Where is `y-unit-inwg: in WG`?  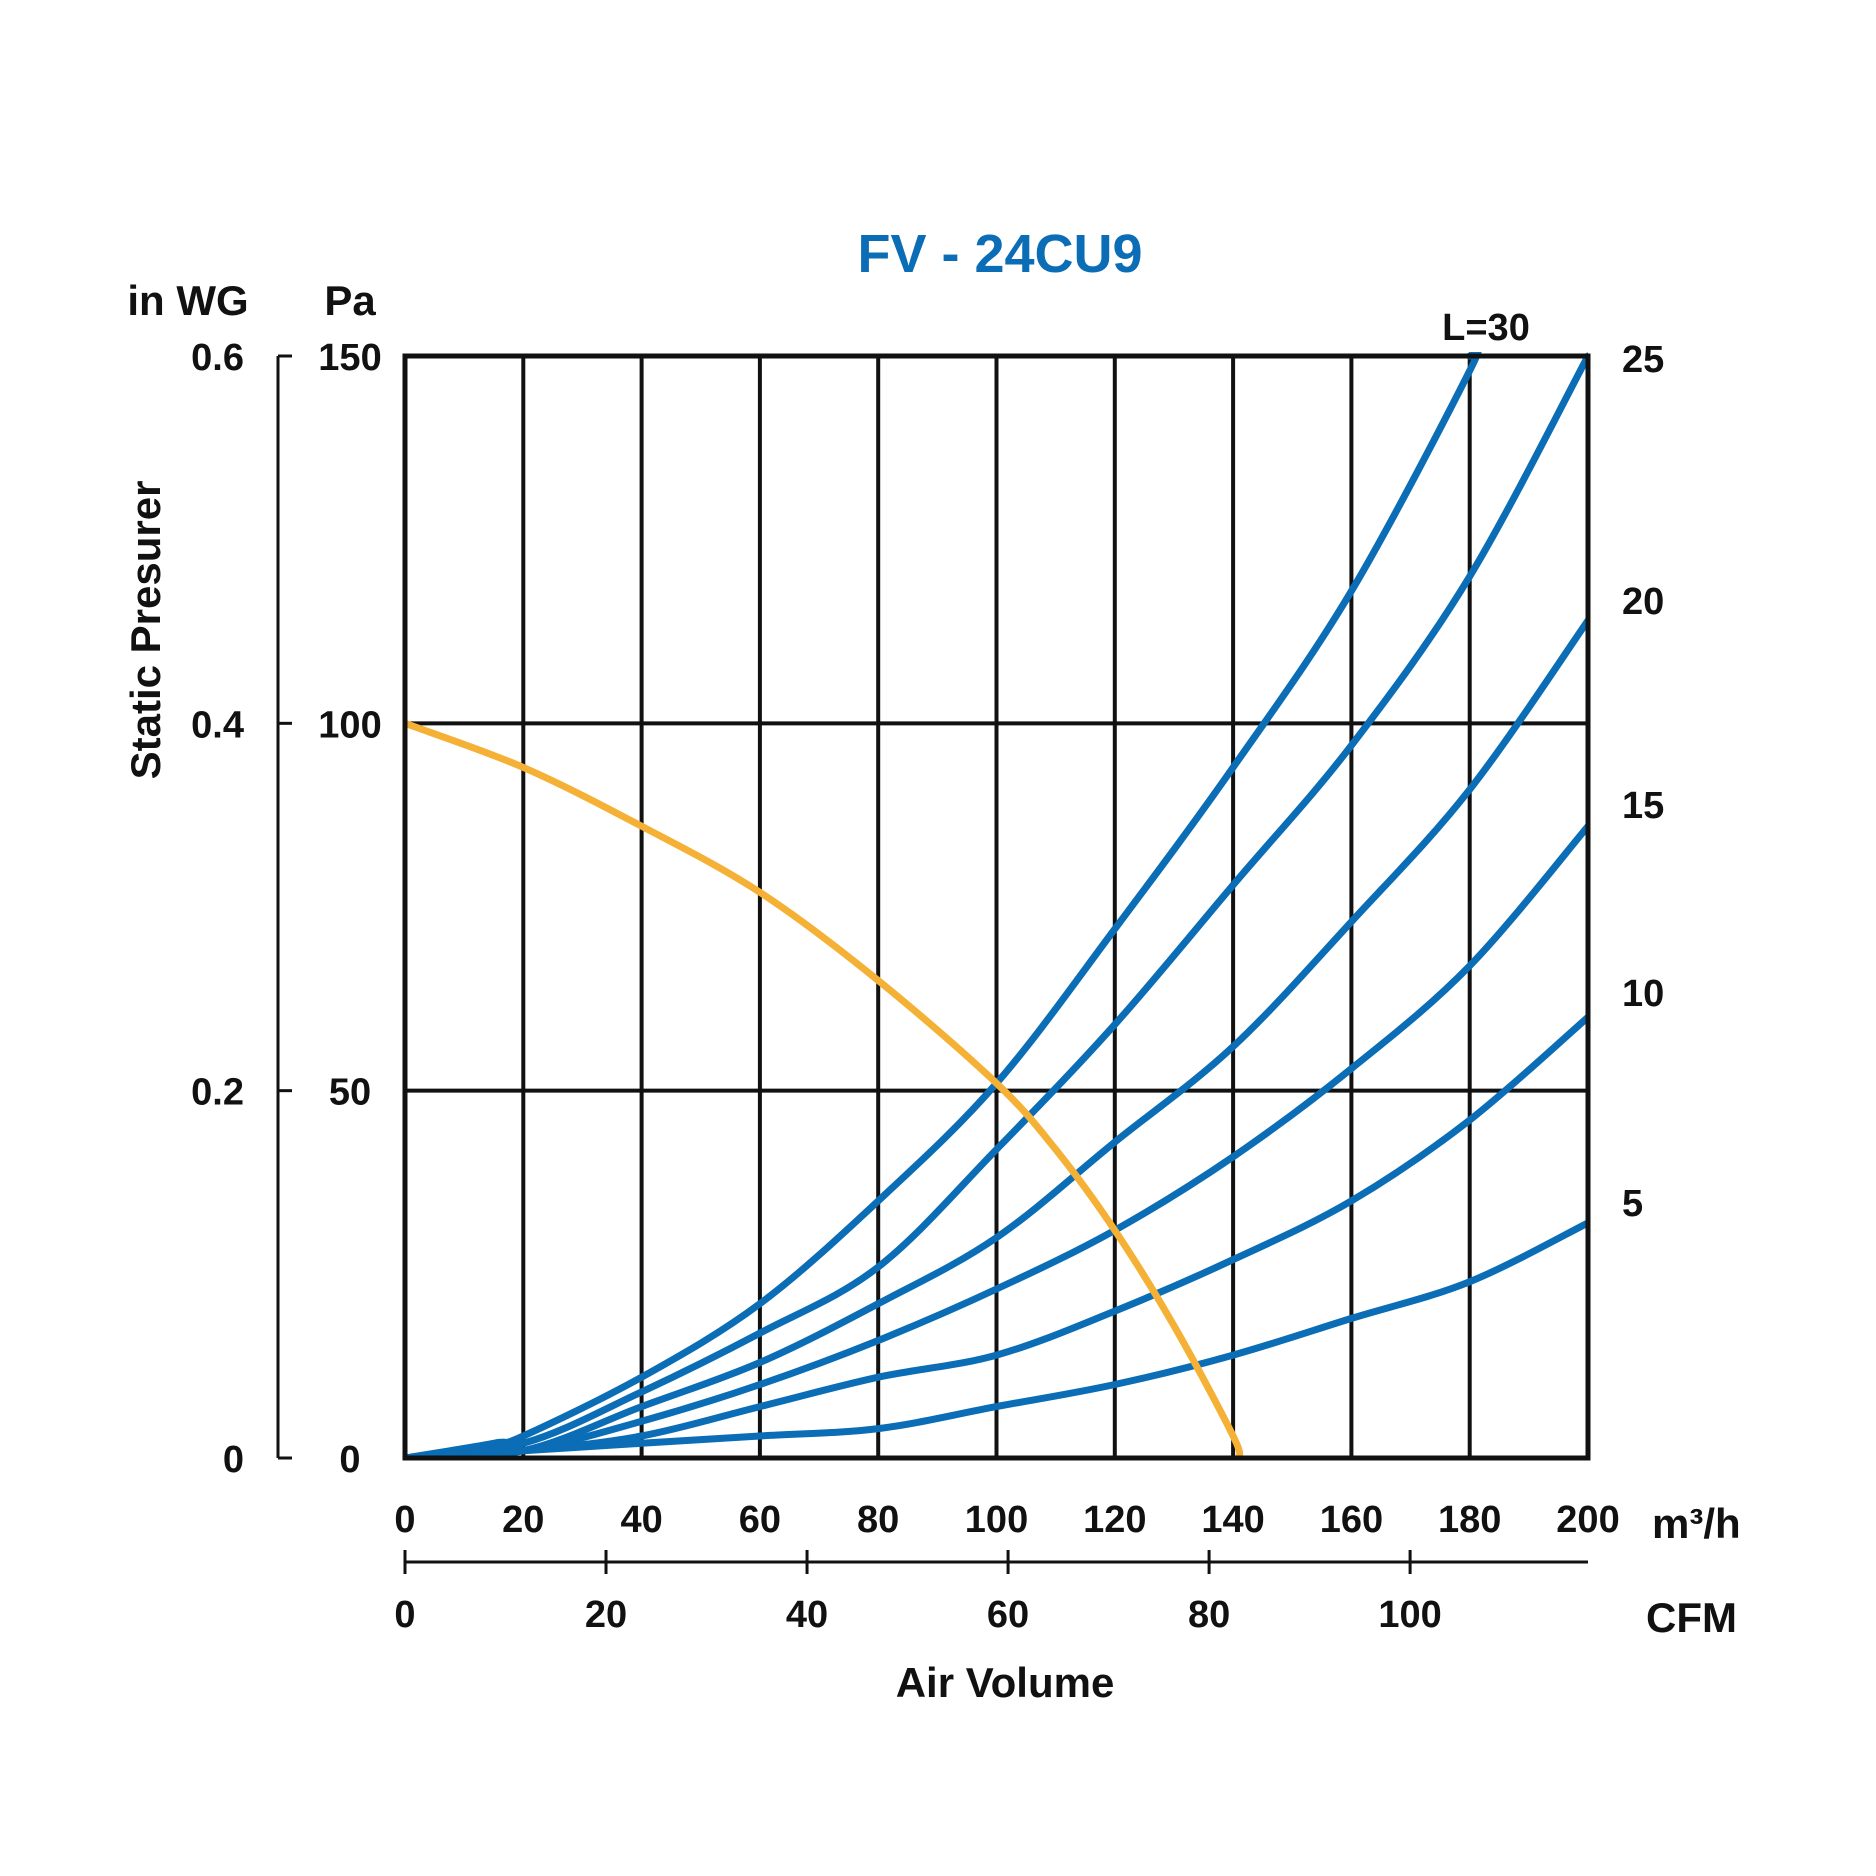 y-unit-inwg: in WG is located at coordinates (187, 300).